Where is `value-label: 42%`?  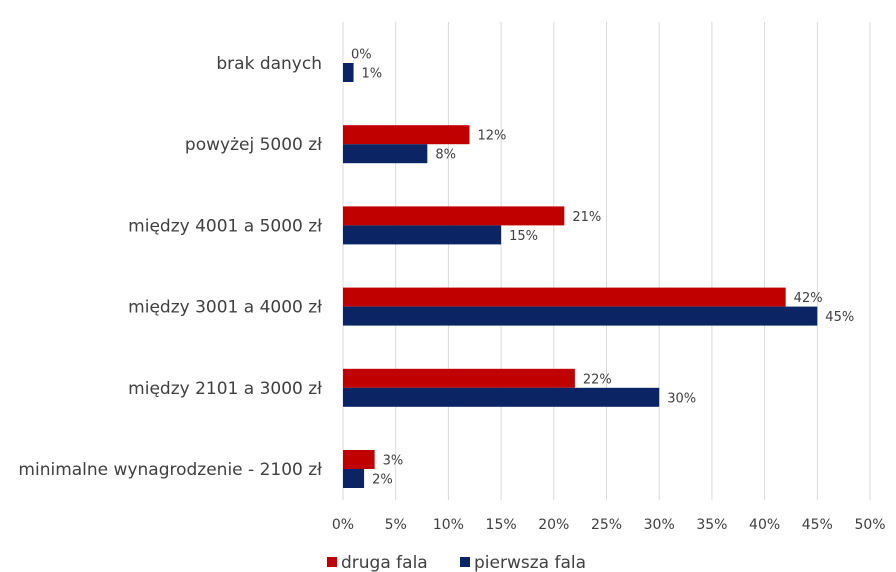 value-label: 42% is located at coordinates (808, 298).